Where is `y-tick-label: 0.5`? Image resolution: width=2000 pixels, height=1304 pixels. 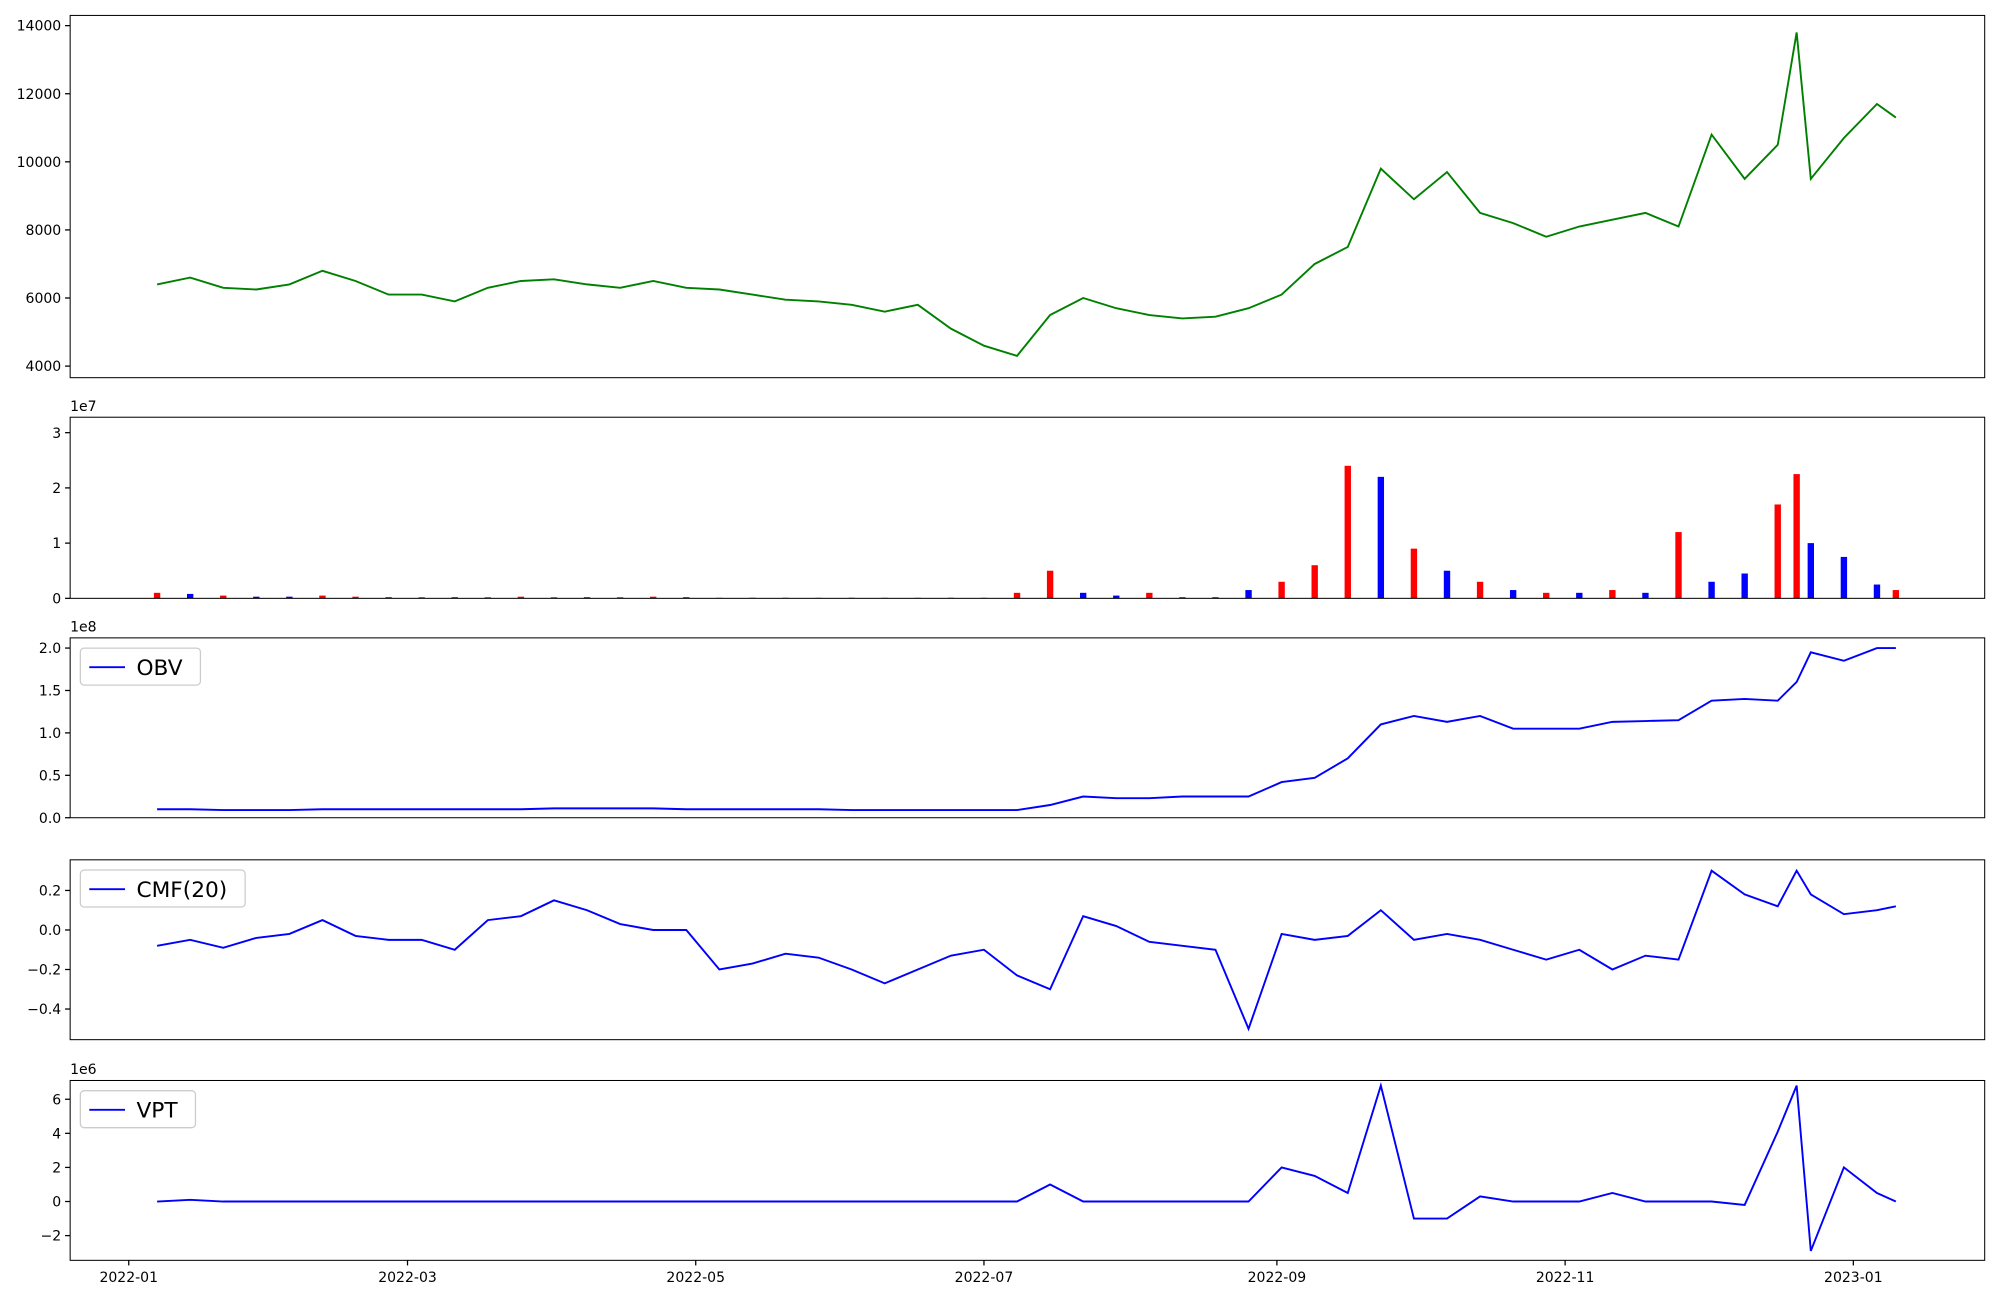
y-tick-label: 0.5 is located at coordinates (50, 776).